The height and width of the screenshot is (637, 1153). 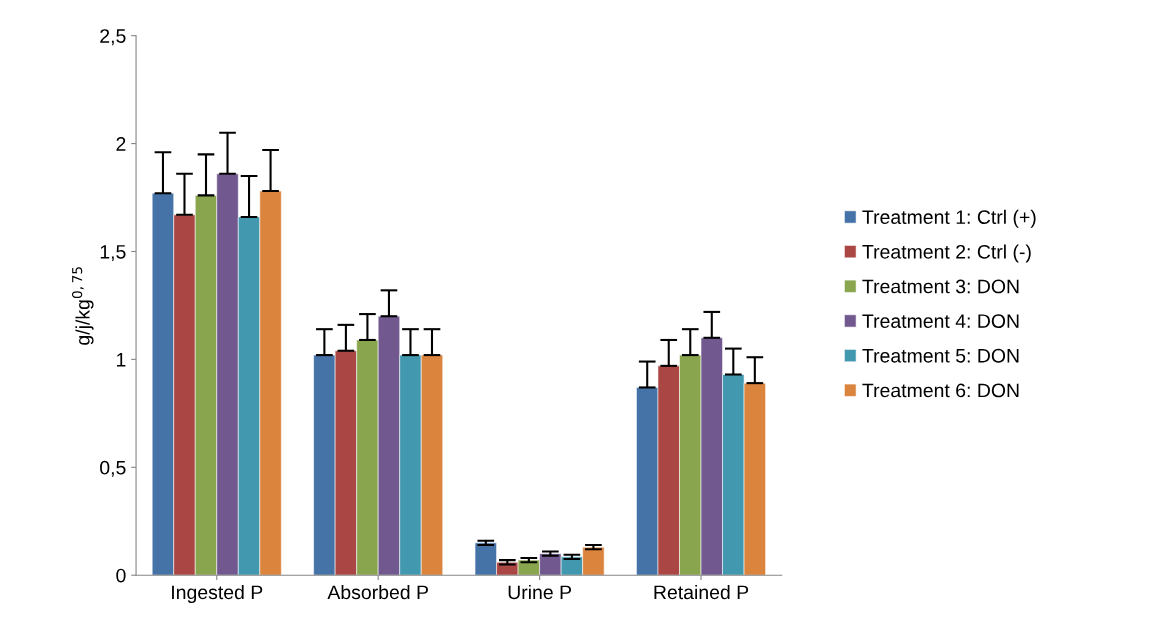 What do you see at coordinates (121, 144) in the screenshot?
I see `y-tick-label: 2` at bounding box center [121, 144].